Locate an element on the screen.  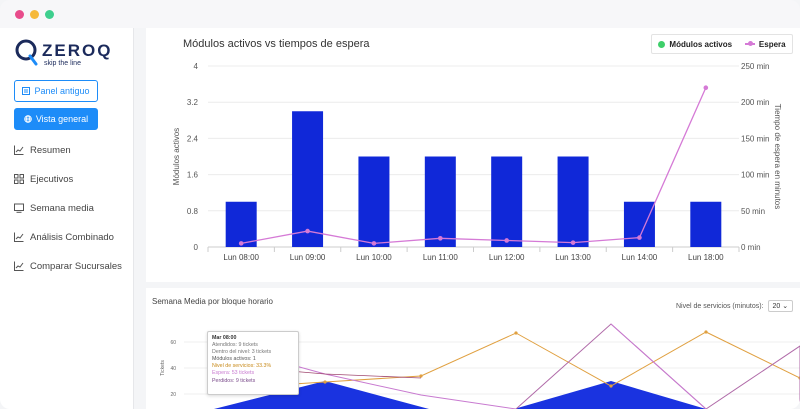
y-tick-label: 1.6 is located at coordinates (193, 175).